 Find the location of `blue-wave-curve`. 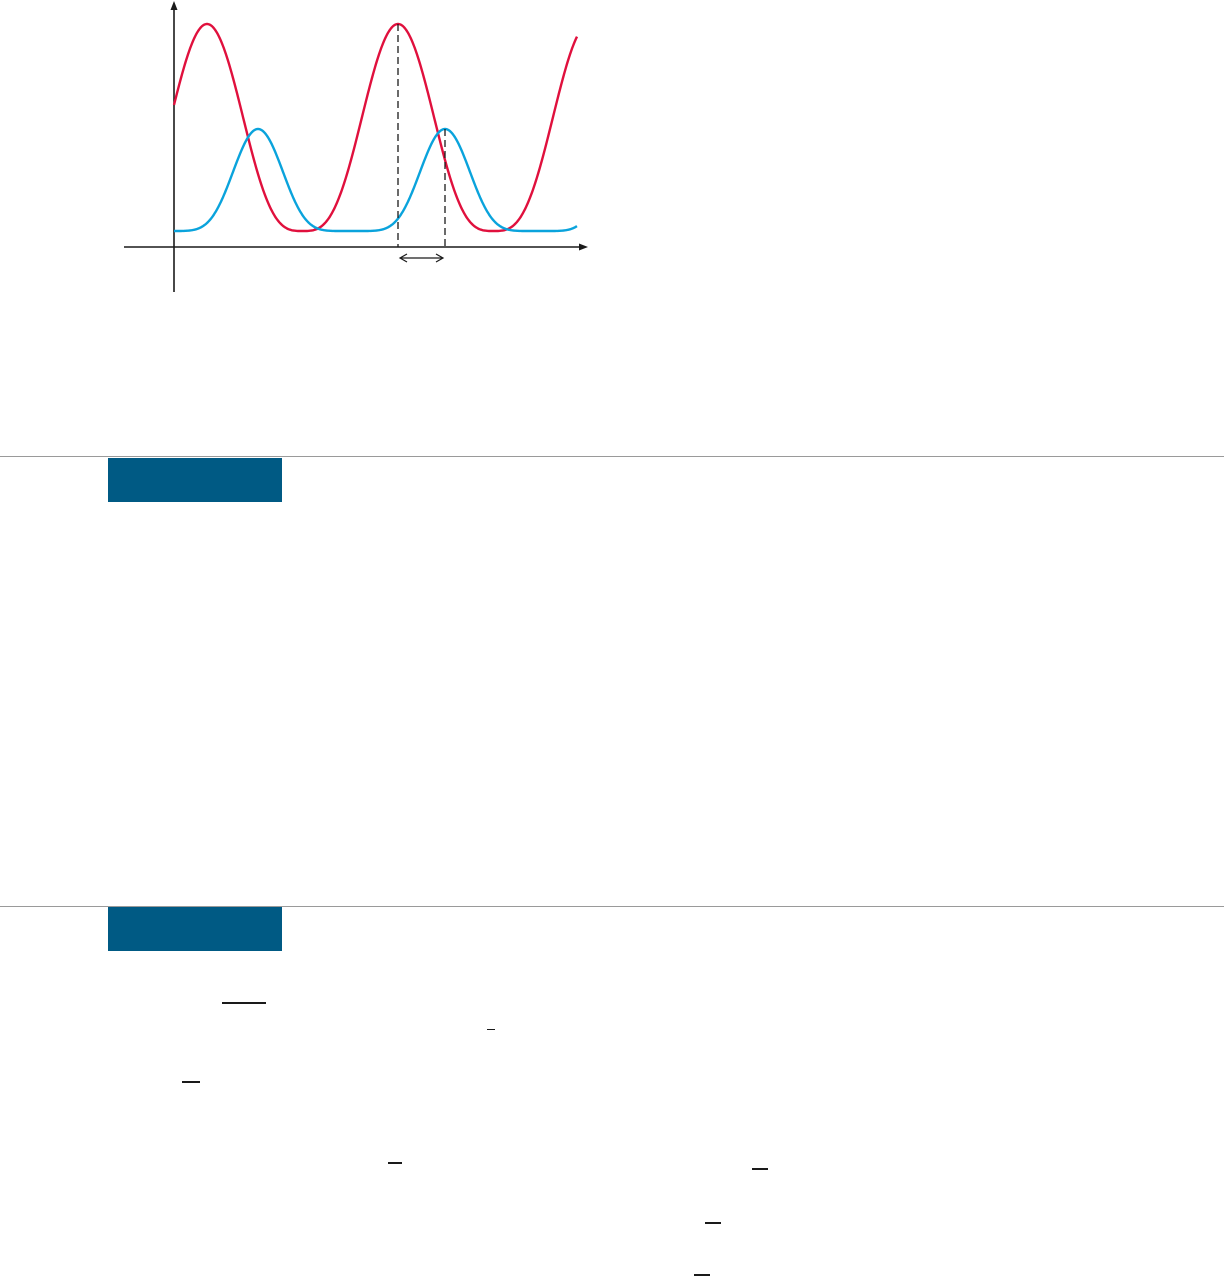

blue-wave-curve is located at coordinates (375, 180).